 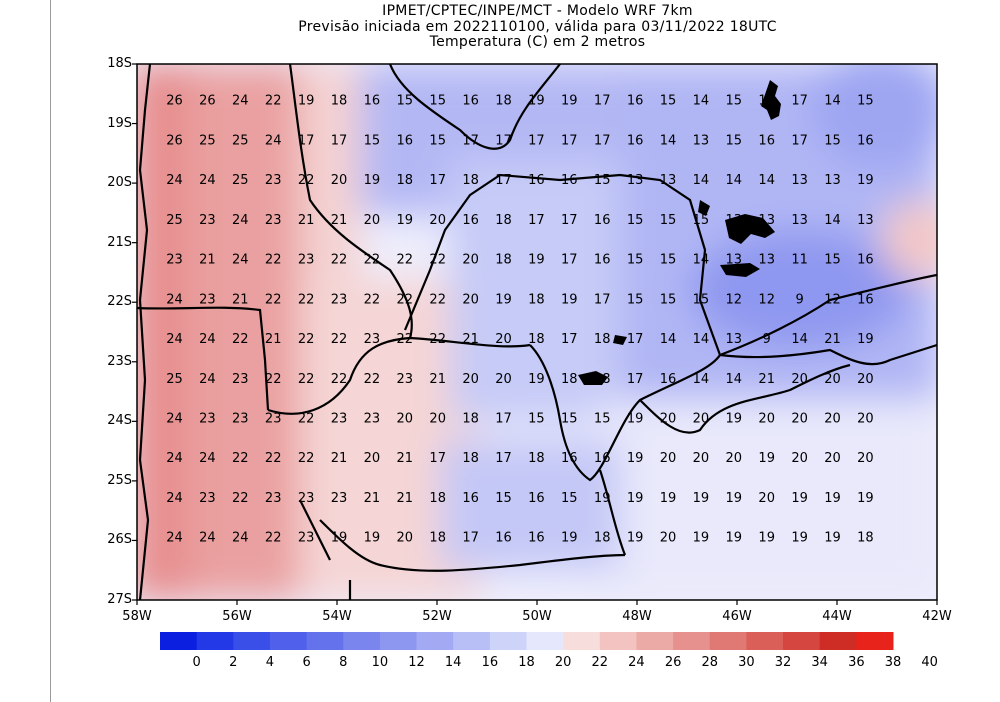 What do you see at coordinates (233, 662) in the screenshot?
I see `colorbar-label: 2` at bounding box center [233, 662].